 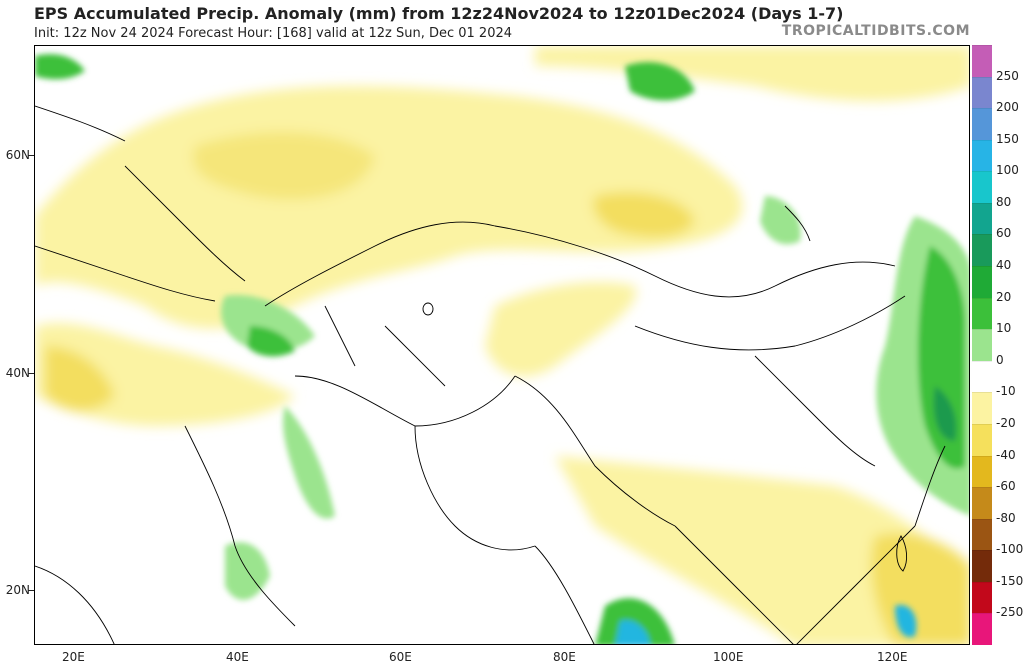 What do you see at coordinates (1007, 170) in the screenshot?
I see `colorbar-label: 100` at bounding box center [1007, 170].